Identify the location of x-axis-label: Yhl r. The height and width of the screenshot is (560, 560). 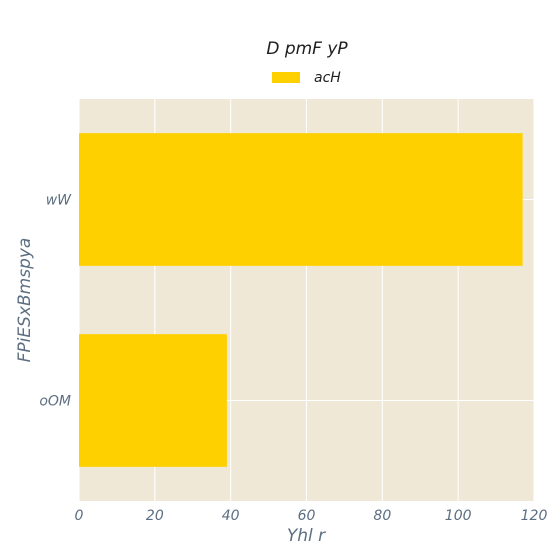
(306, 536).